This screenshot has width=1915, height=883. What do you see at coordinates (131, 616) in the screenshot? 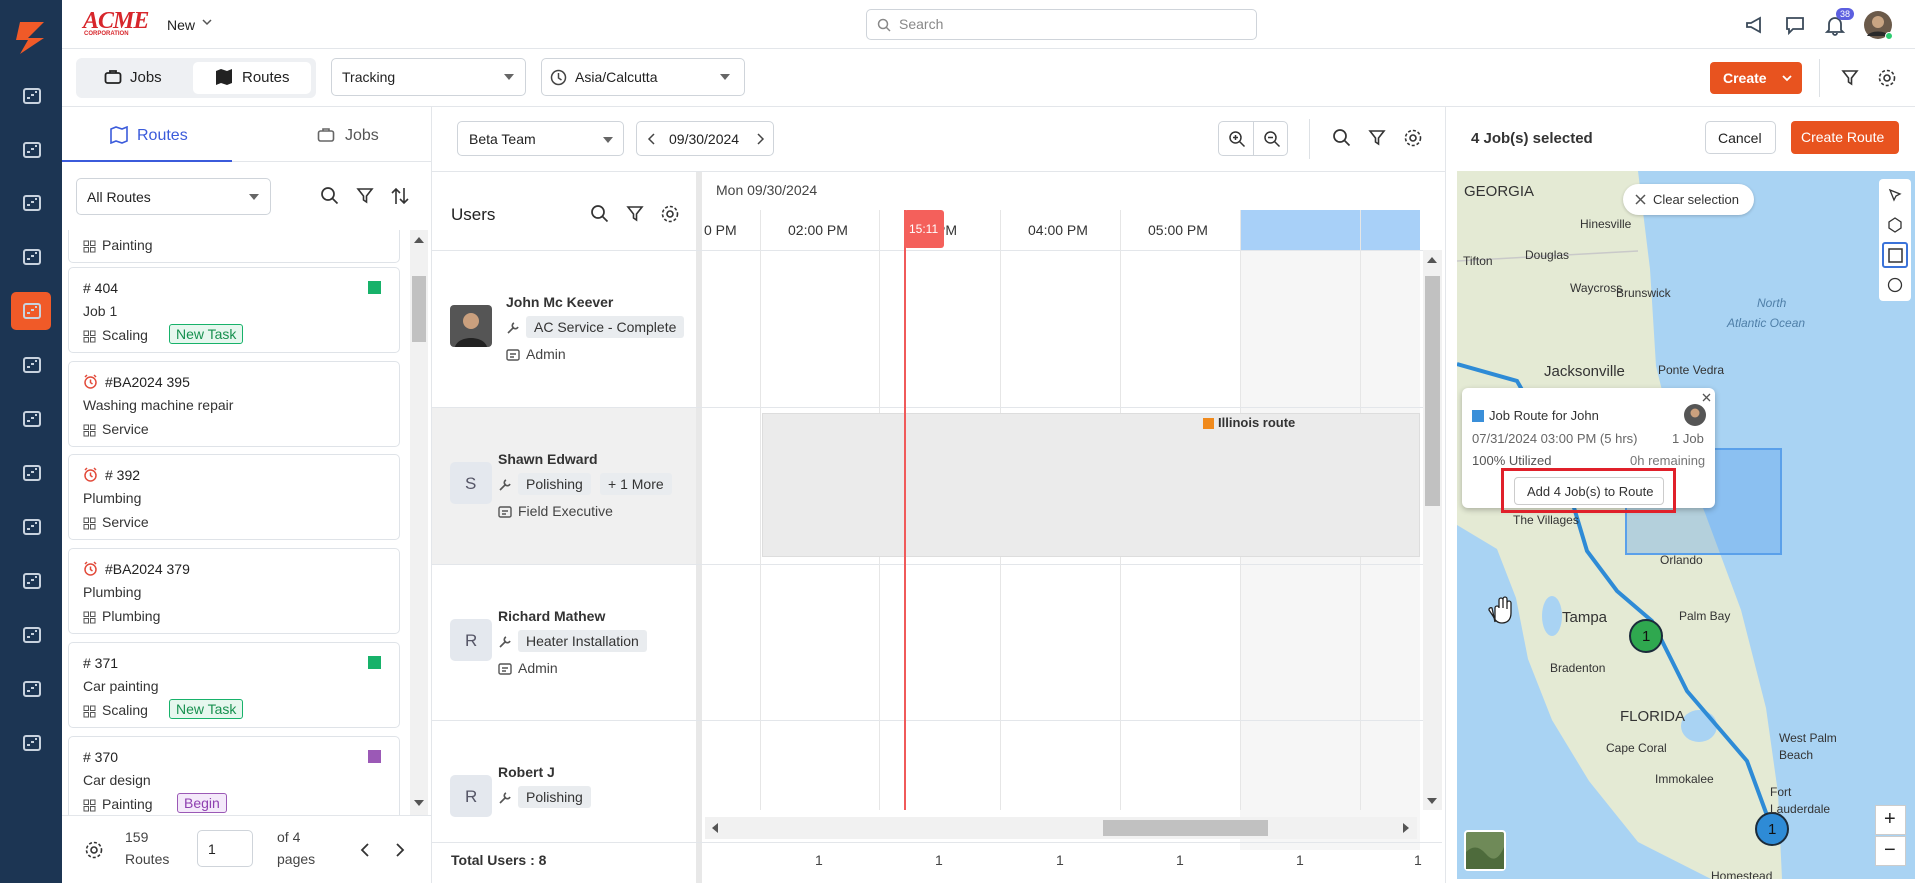
I see `job-category: Plumbing` at bounding box center [131, 616].